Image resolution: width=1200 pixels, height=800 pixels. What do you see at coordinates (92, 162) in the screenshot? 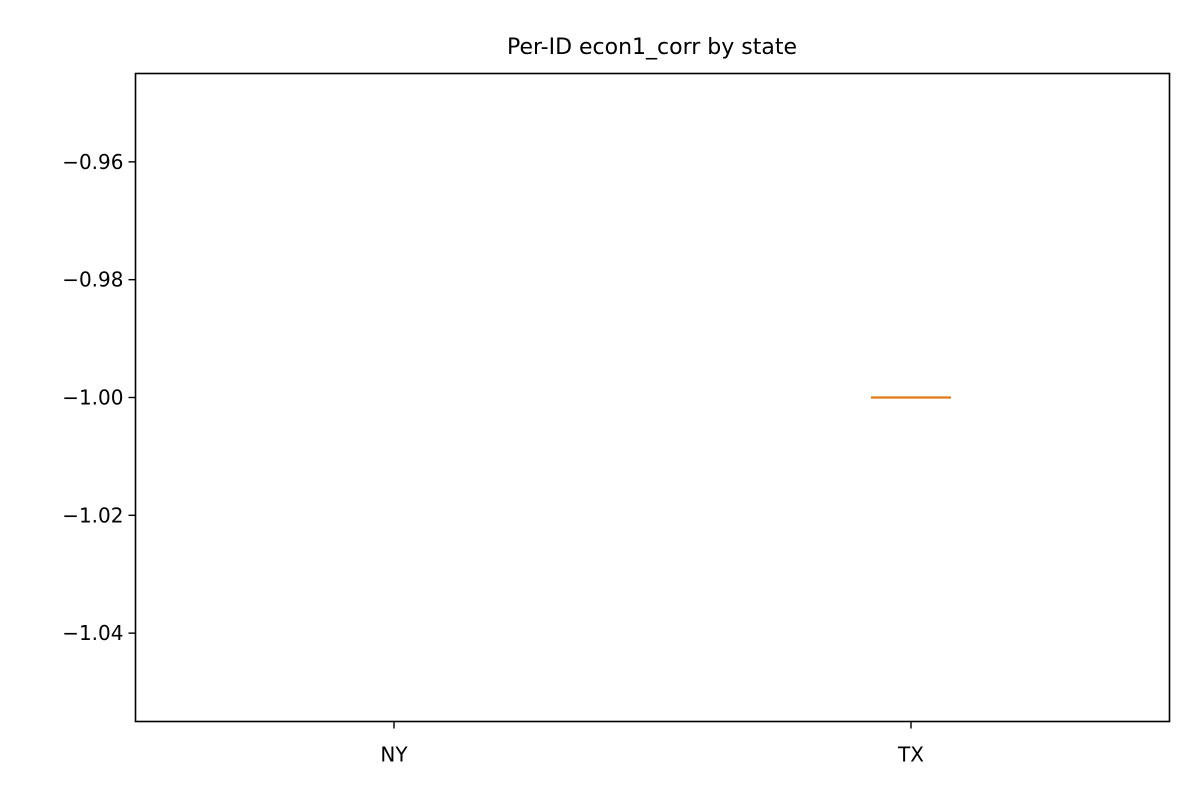
I see `y-tick-label: −0.96` at bounding box center [92, 162].